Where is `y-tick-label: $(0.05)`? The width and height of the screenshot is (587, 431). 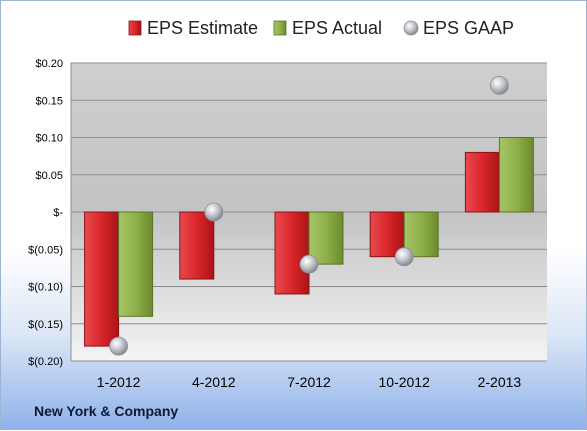
y-tick-label: $(0.05) is located at coordinates (45, 250).